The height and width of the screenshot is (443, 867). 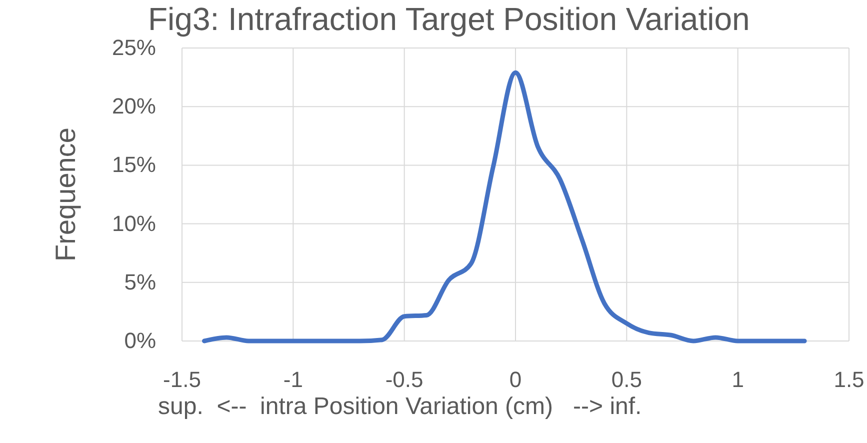 What do you see at coordinates (404, 379) in the screenshot?
I see `x-tick-label: -0.5` at bounding box center [404, 379].